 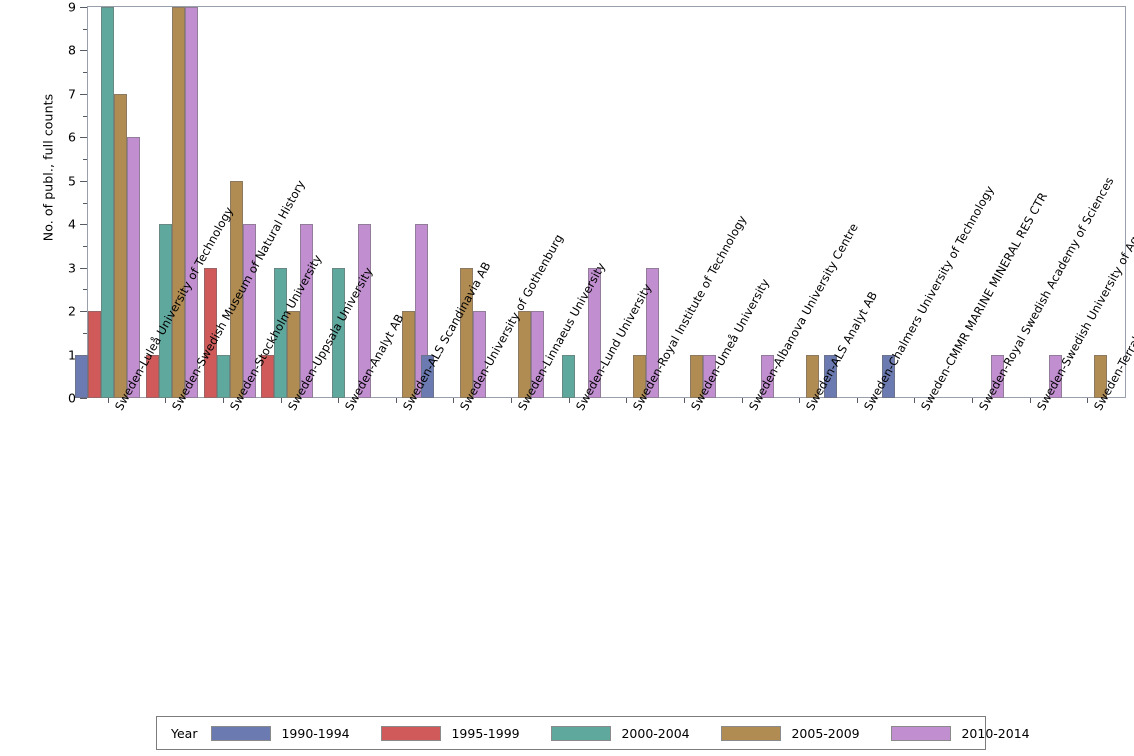 What do you see at coordinates (72, 311) in the screenshot?
I see `y-tick-label: 2` at bounding box center [72, 311].